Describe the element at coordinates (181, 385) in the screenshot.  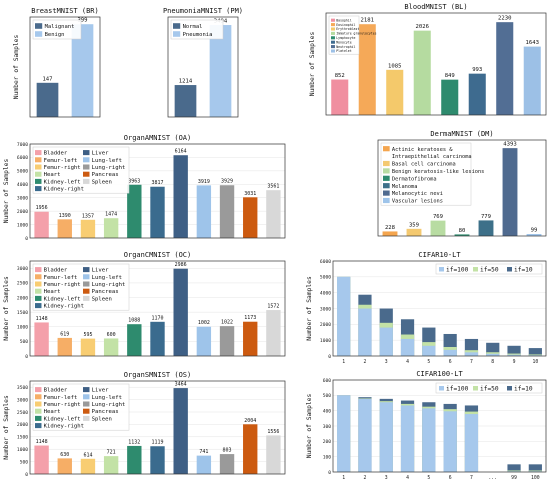
I see `data-label: 3464` at that location.